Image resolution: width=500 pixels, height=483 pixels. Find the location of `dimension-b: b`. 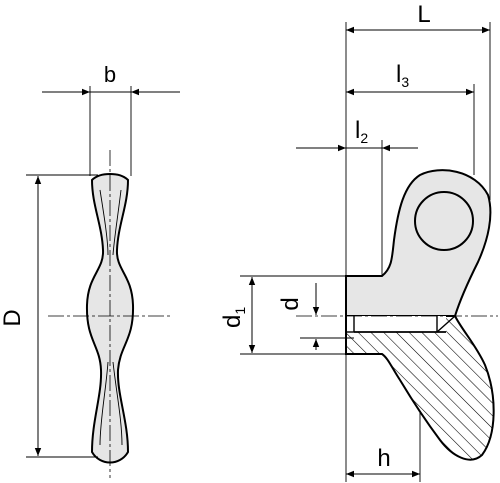

dimension-b: b is located at coordinates (111, 119).